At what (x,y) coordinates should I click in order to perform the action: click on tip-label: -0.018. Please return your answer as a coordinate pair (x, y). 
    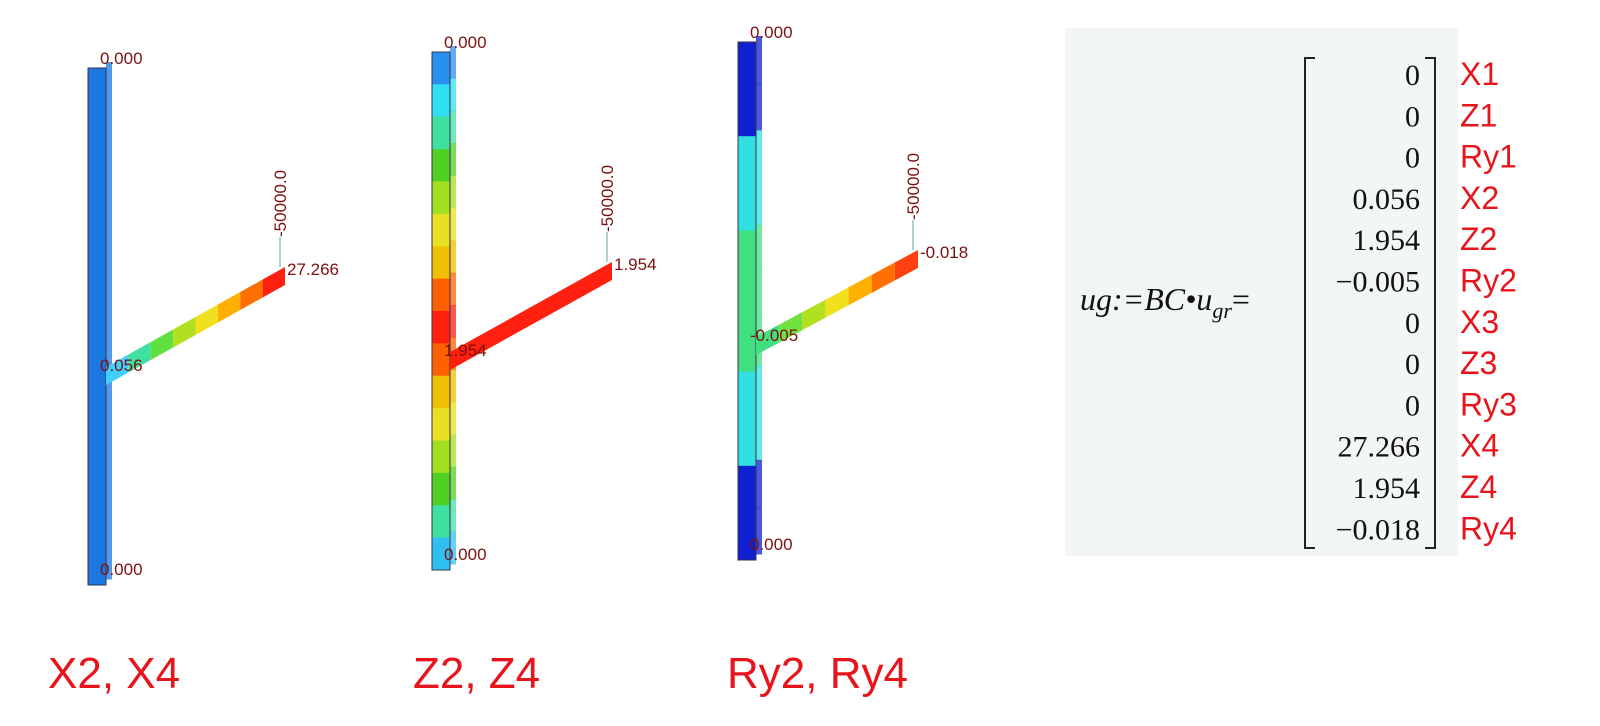
    Looking at the image, I should click on (944, 252).